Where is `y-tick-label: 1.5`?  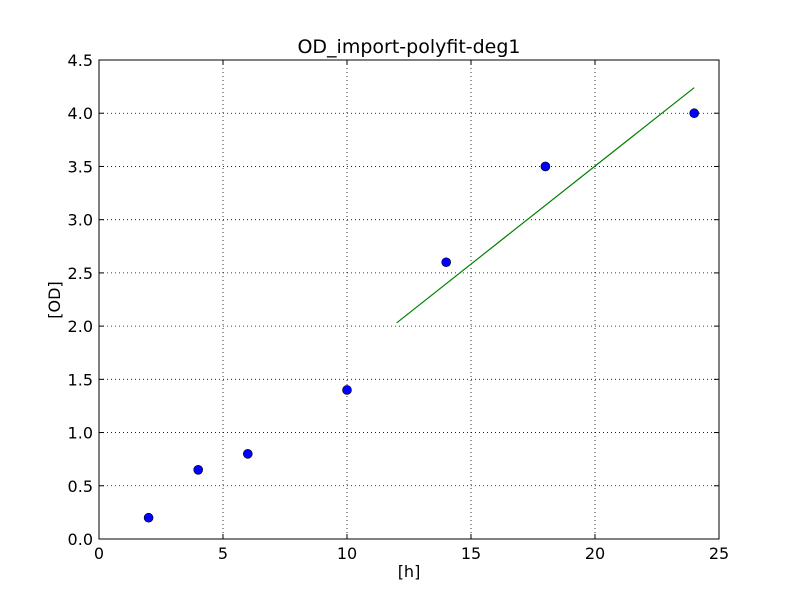
y-tick-label: 1.5 is located at coordinates (80, 379).